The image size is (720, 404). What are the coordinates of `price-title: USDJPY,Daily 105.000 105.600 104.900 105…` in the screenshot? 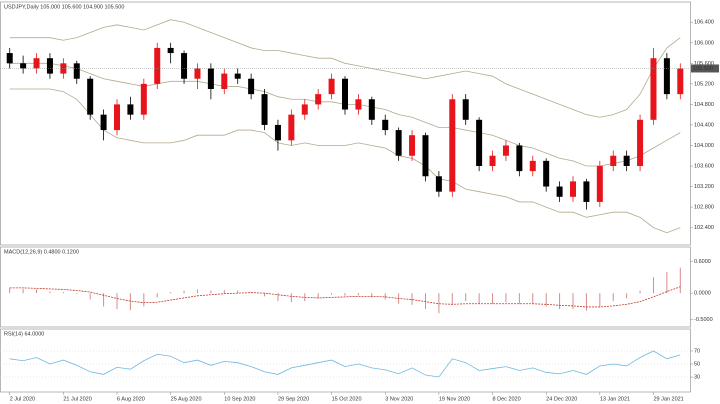 It's located at (64, 7).